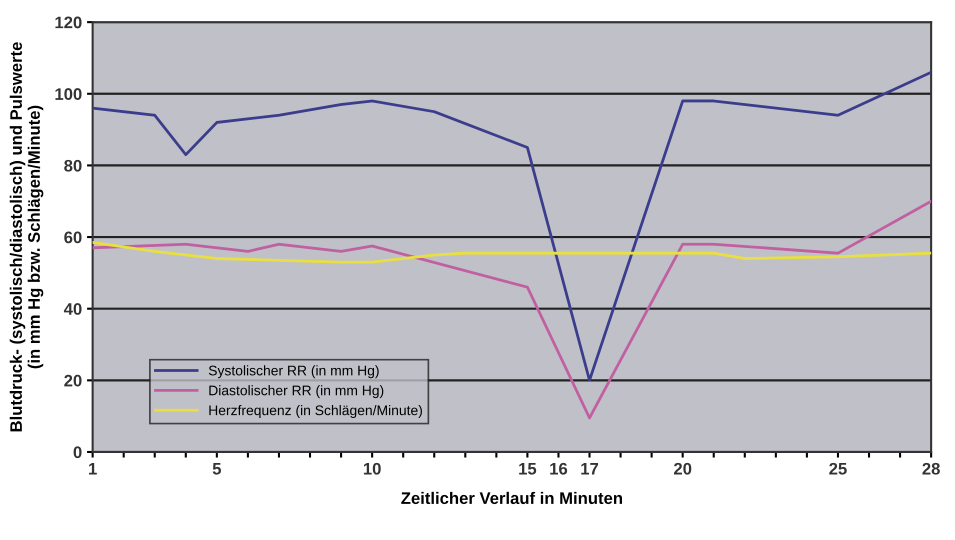 The image size is (955, 540). Describe the element at coordinates (27, 237) in the screenshot. I see `y-axis-title: Blutdruck- (systolisch/diastolisch) und Pulswerte (in mm Hg bzw. Schlägen/Minute)` at that location.